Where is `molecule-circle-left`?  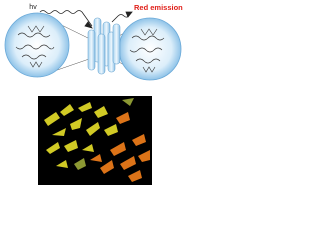 molecule-circle-left is located at coordinates (37, 45).